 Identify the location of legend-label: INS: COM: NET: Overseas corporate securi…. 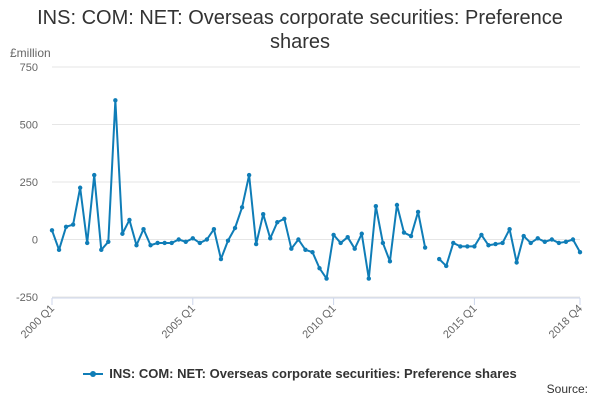
(313, 373).